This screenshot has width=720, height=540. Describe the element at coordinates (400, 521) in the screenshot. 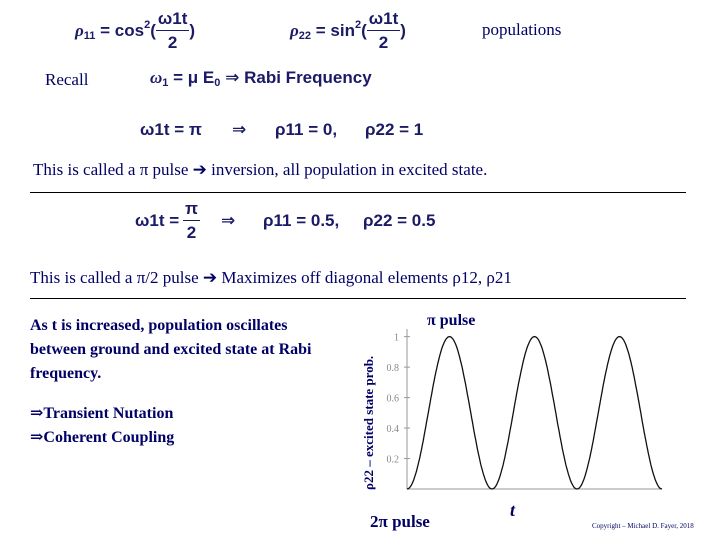

I see `annotation-2pi-pulse: 2π pulse` at that location.